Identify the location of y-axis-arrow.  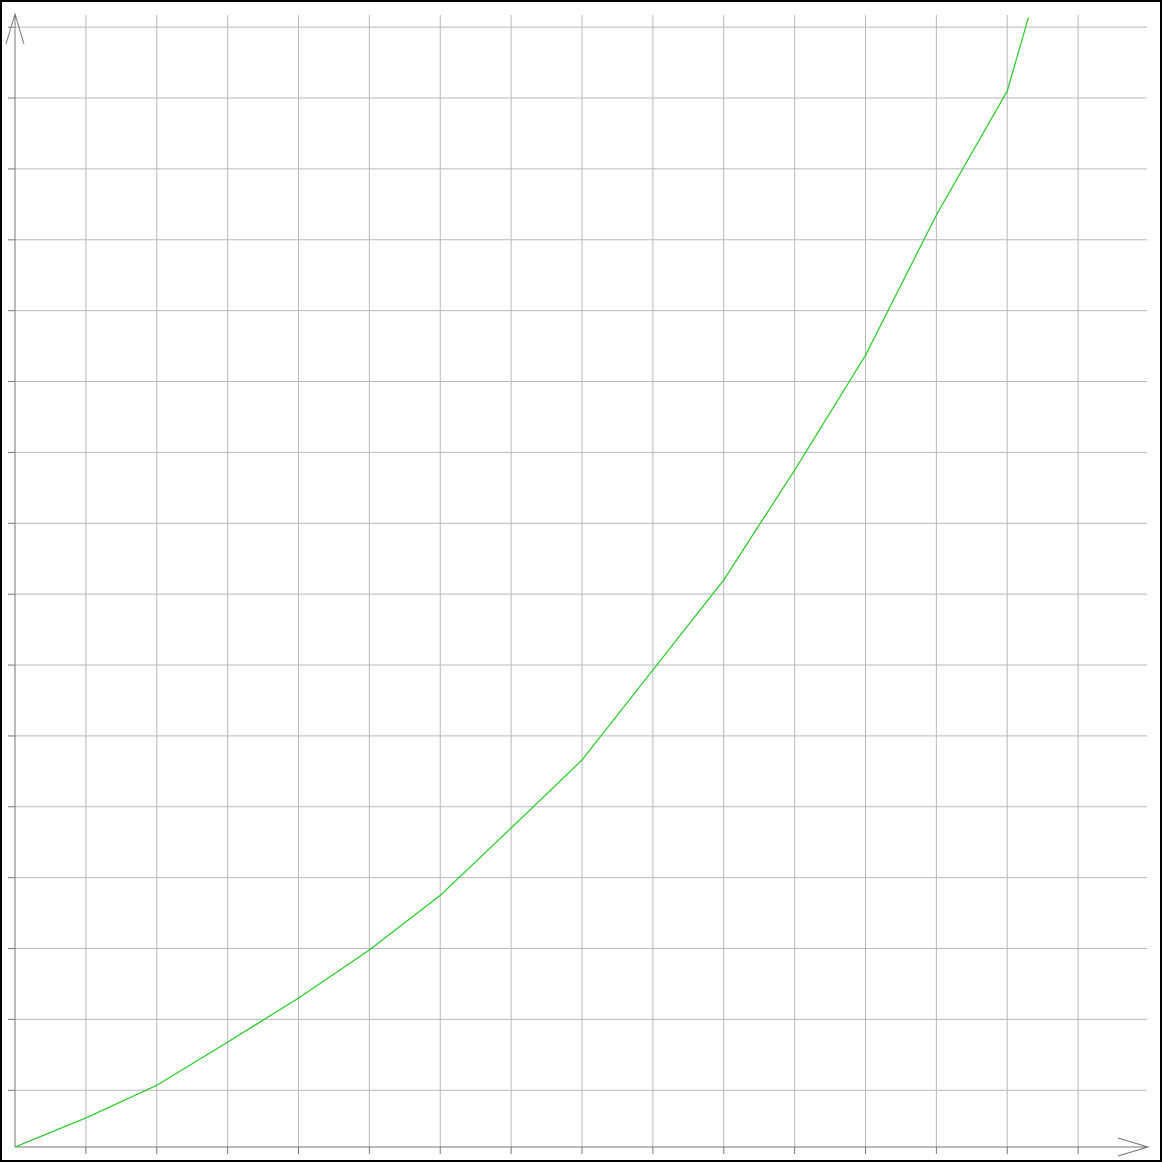
(15, 28).